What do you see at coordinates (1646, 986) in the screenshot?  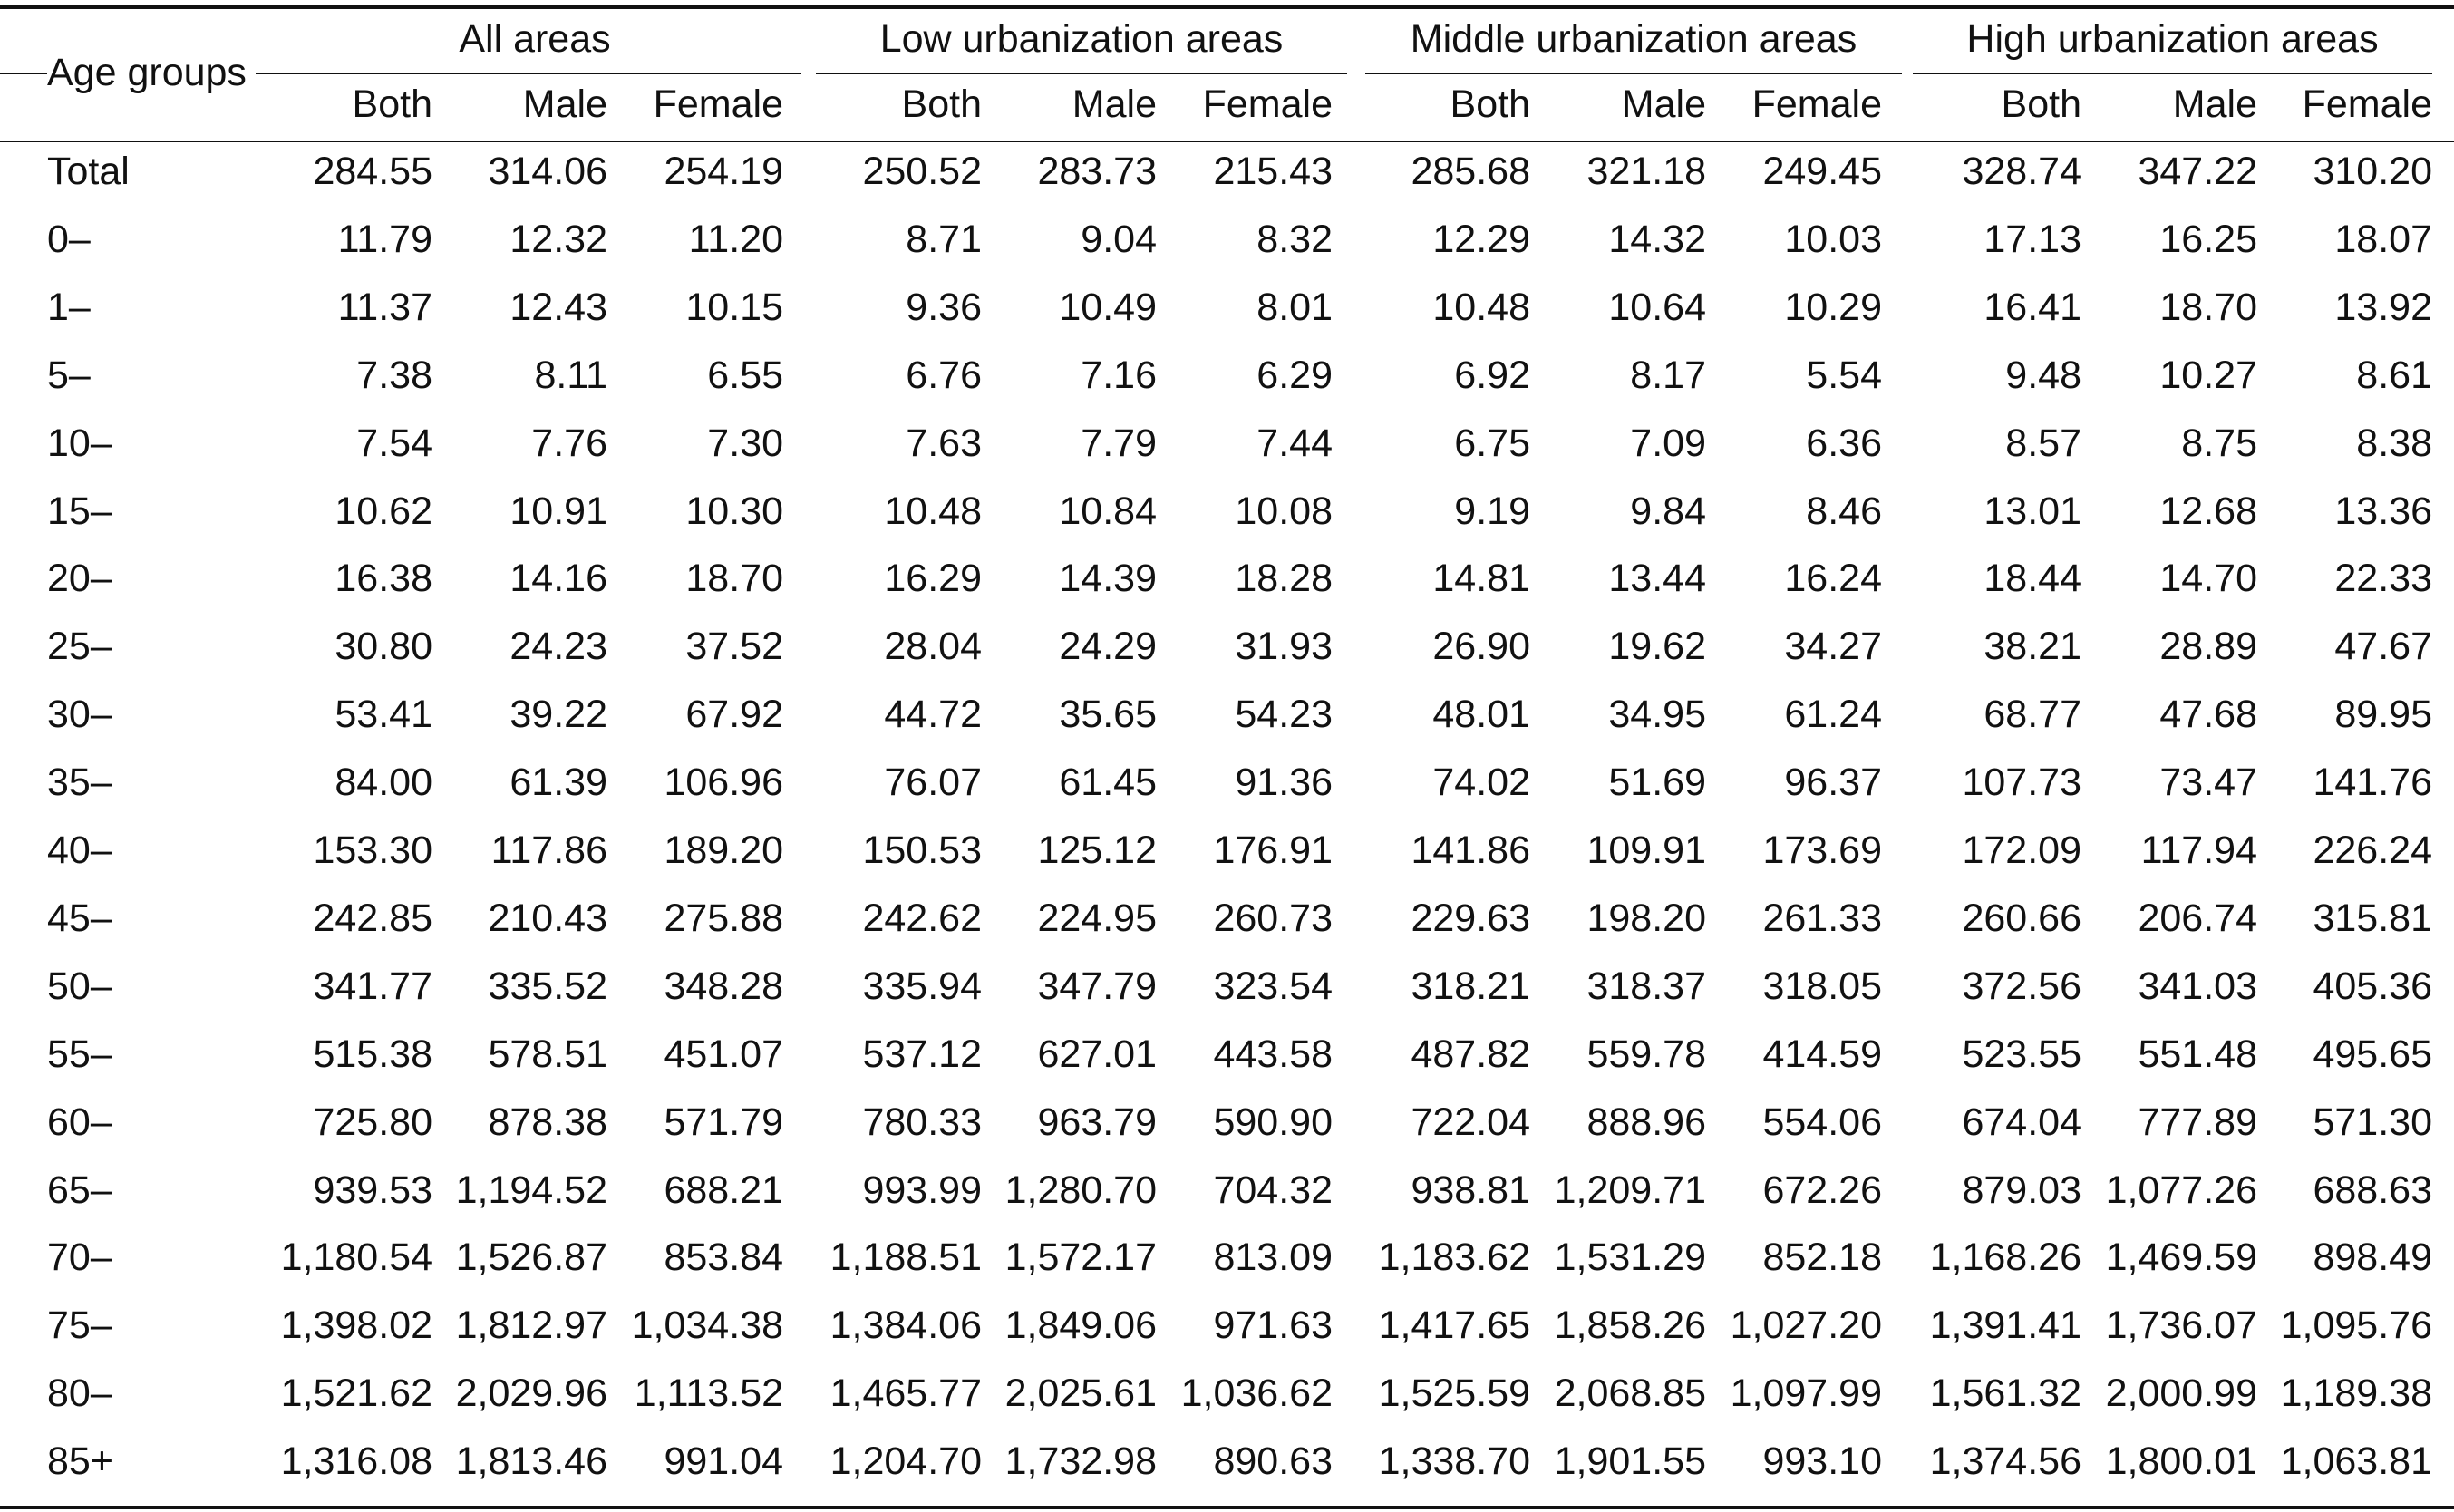 I see `table-cell: 318.37` at bounding box center [1646, 986].